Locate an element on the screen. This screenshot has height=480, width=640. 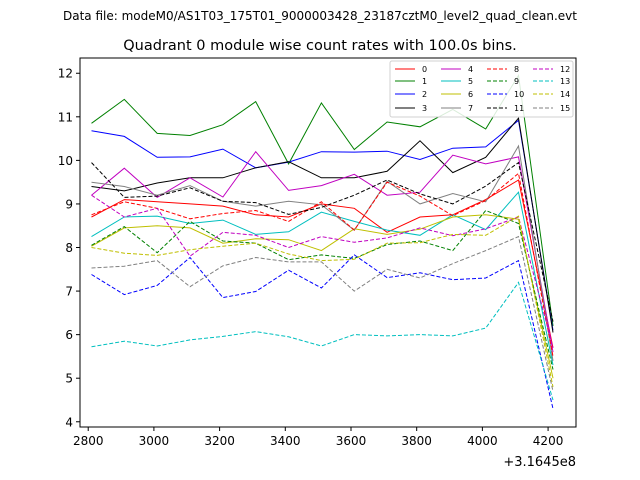
y-tick-label: 6 is located at coordinates (69, 335).